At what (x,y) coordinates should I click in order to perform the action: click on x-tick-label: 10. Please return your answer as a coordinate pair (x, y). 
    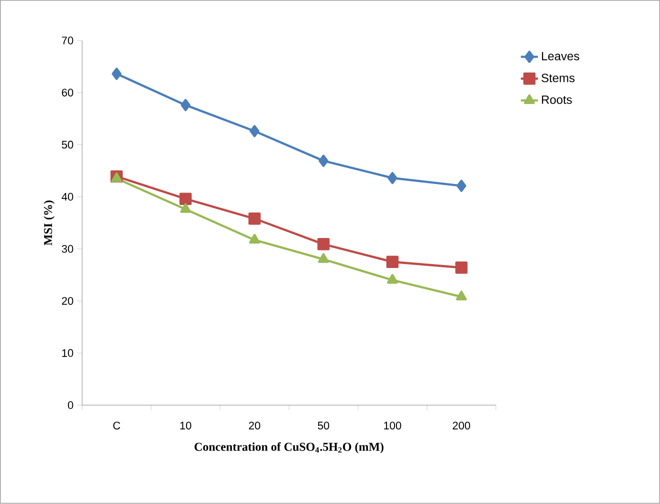
    Looking at the image, I should click on (186, 426).